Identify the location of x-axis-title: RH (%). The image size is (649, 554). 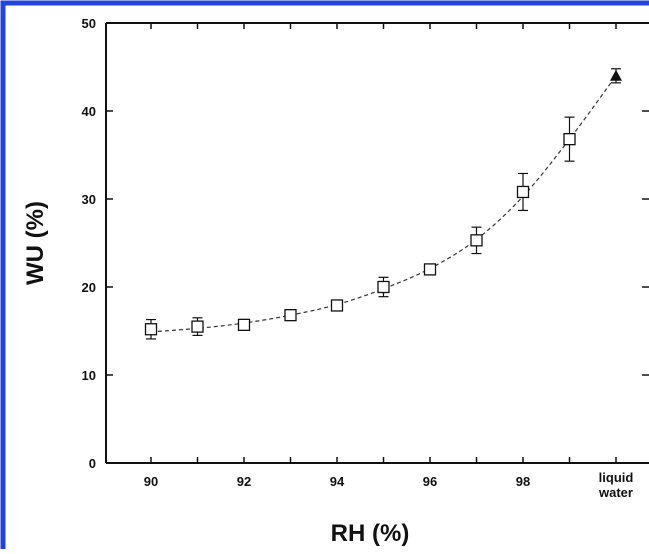
(370, 533).